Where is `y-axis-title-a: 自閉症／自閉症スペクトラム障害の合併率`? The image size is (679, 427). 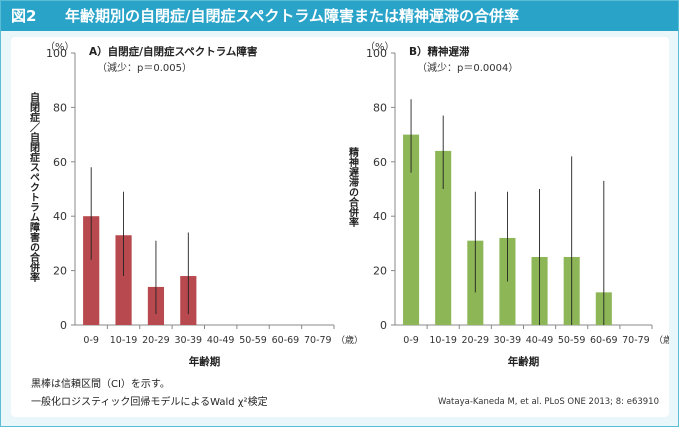 y-axis-title-a: 自閉症／自閉症スペクトラム障害の合併率 is located at coordinates (34, 187).